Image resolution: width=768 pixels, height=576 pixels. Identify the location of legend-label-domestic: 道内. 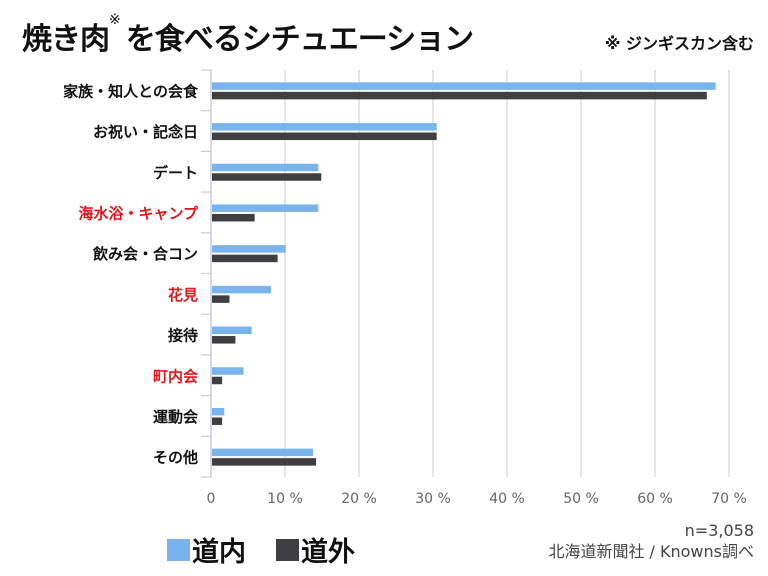
(219, 552).